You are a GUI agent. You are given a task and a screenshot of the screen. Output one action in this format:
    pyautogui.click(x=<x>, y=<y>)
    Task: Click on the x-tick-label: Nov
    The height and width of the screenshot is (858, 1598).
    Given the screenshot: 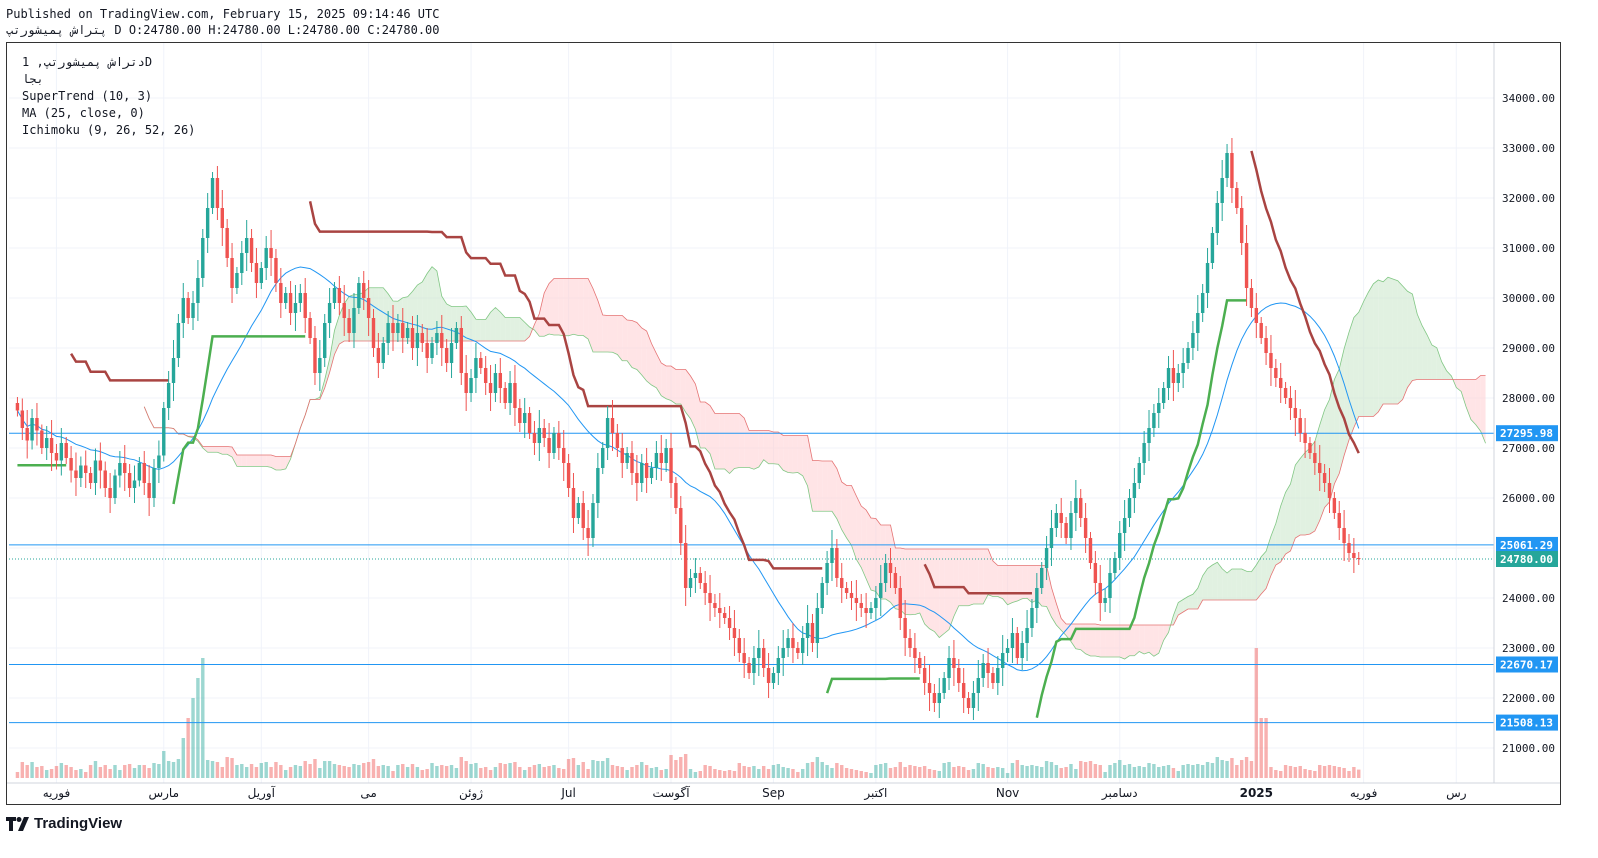 What is the action you would take?
    pyautogui.click(x=1007, y=793)
    